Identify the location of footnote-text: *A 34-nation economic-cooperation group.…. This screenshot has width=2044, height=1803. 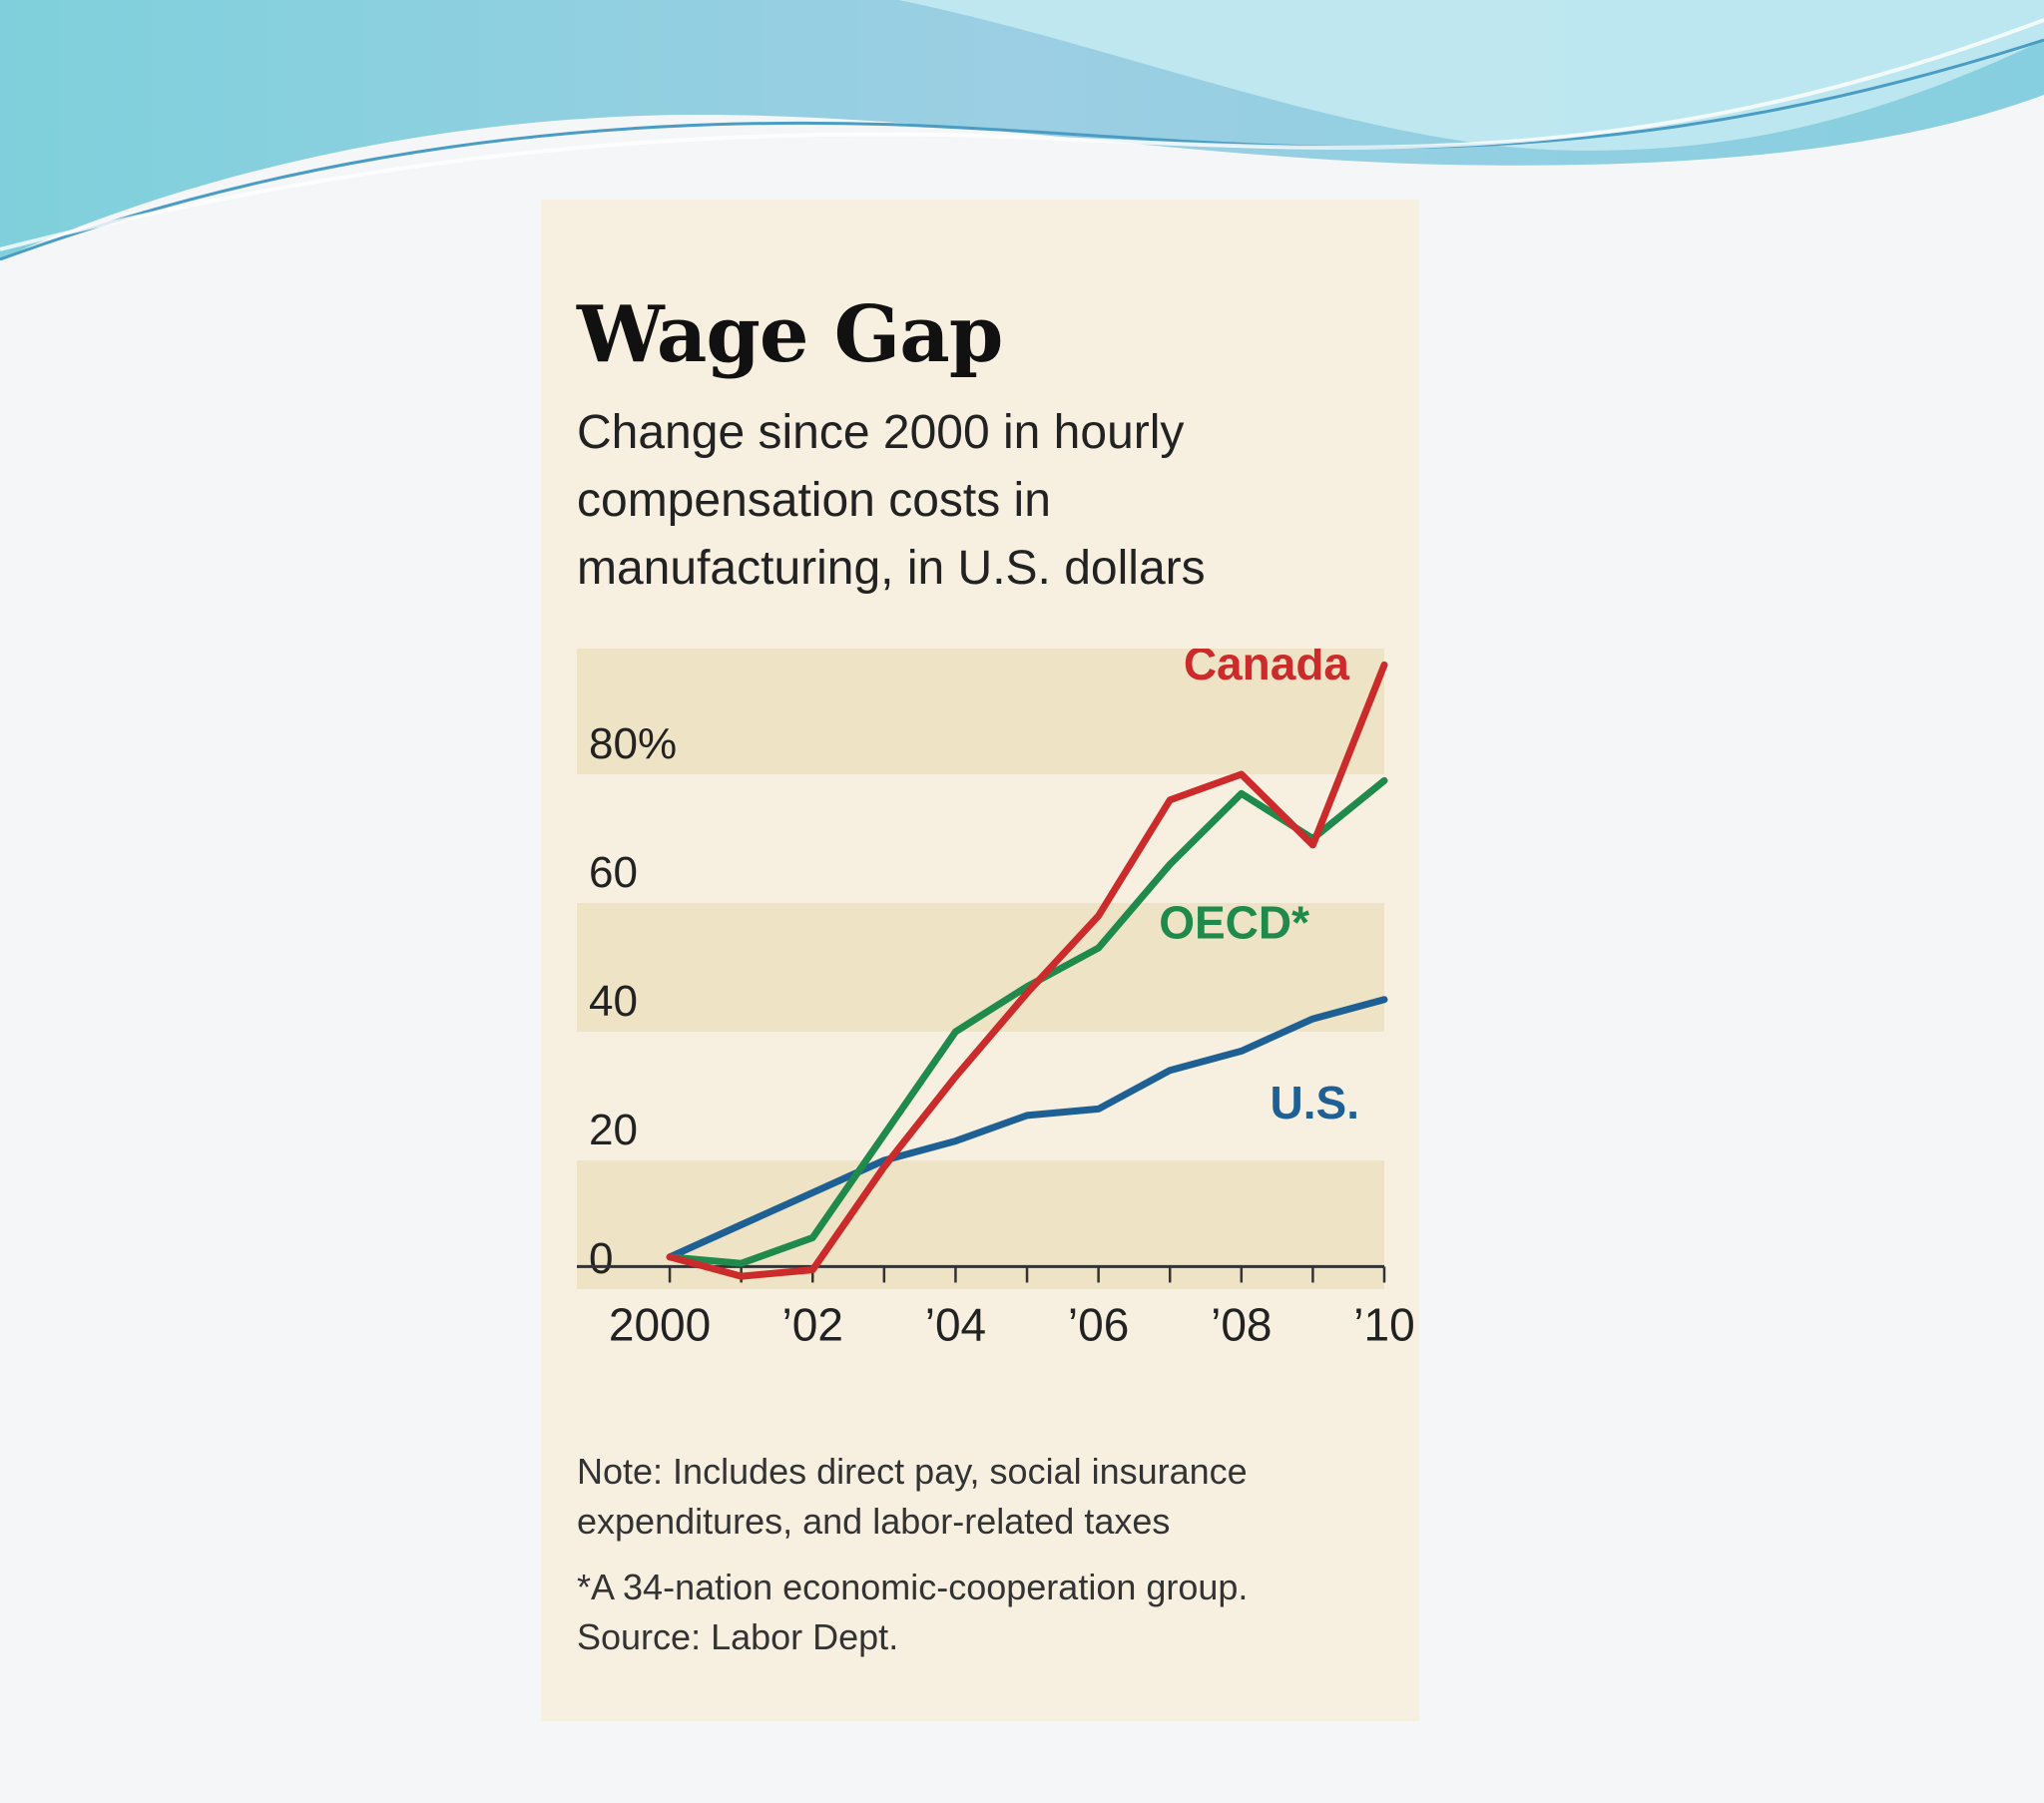
(986, 1612).